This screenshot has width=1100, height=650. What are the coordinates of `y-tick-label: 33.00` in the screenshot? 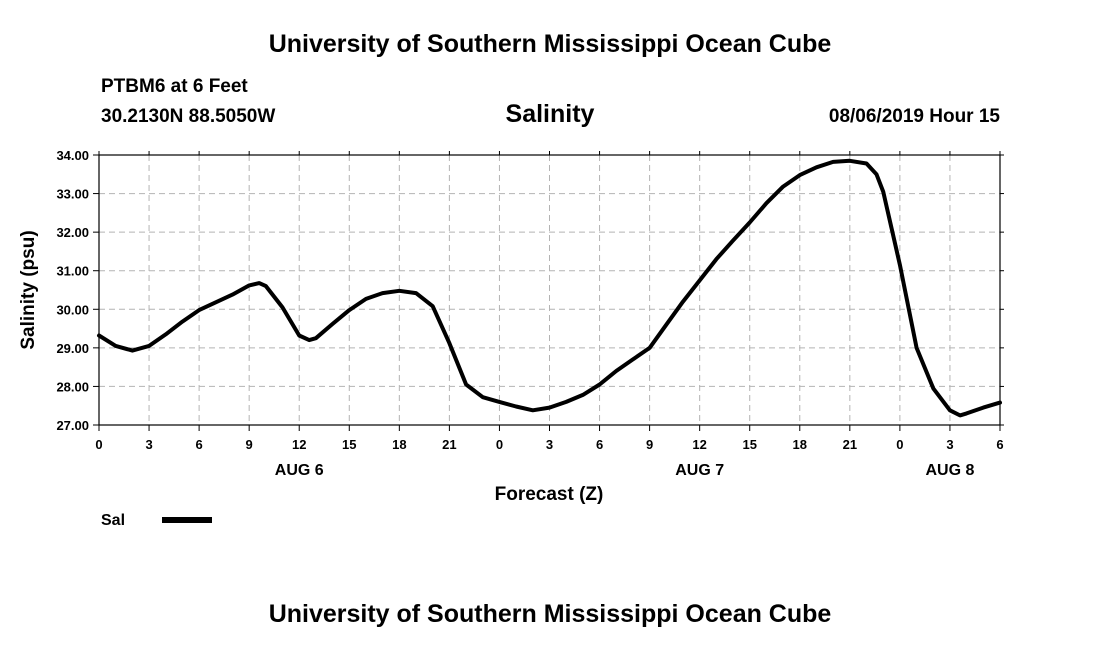 It's located at (72, 194).